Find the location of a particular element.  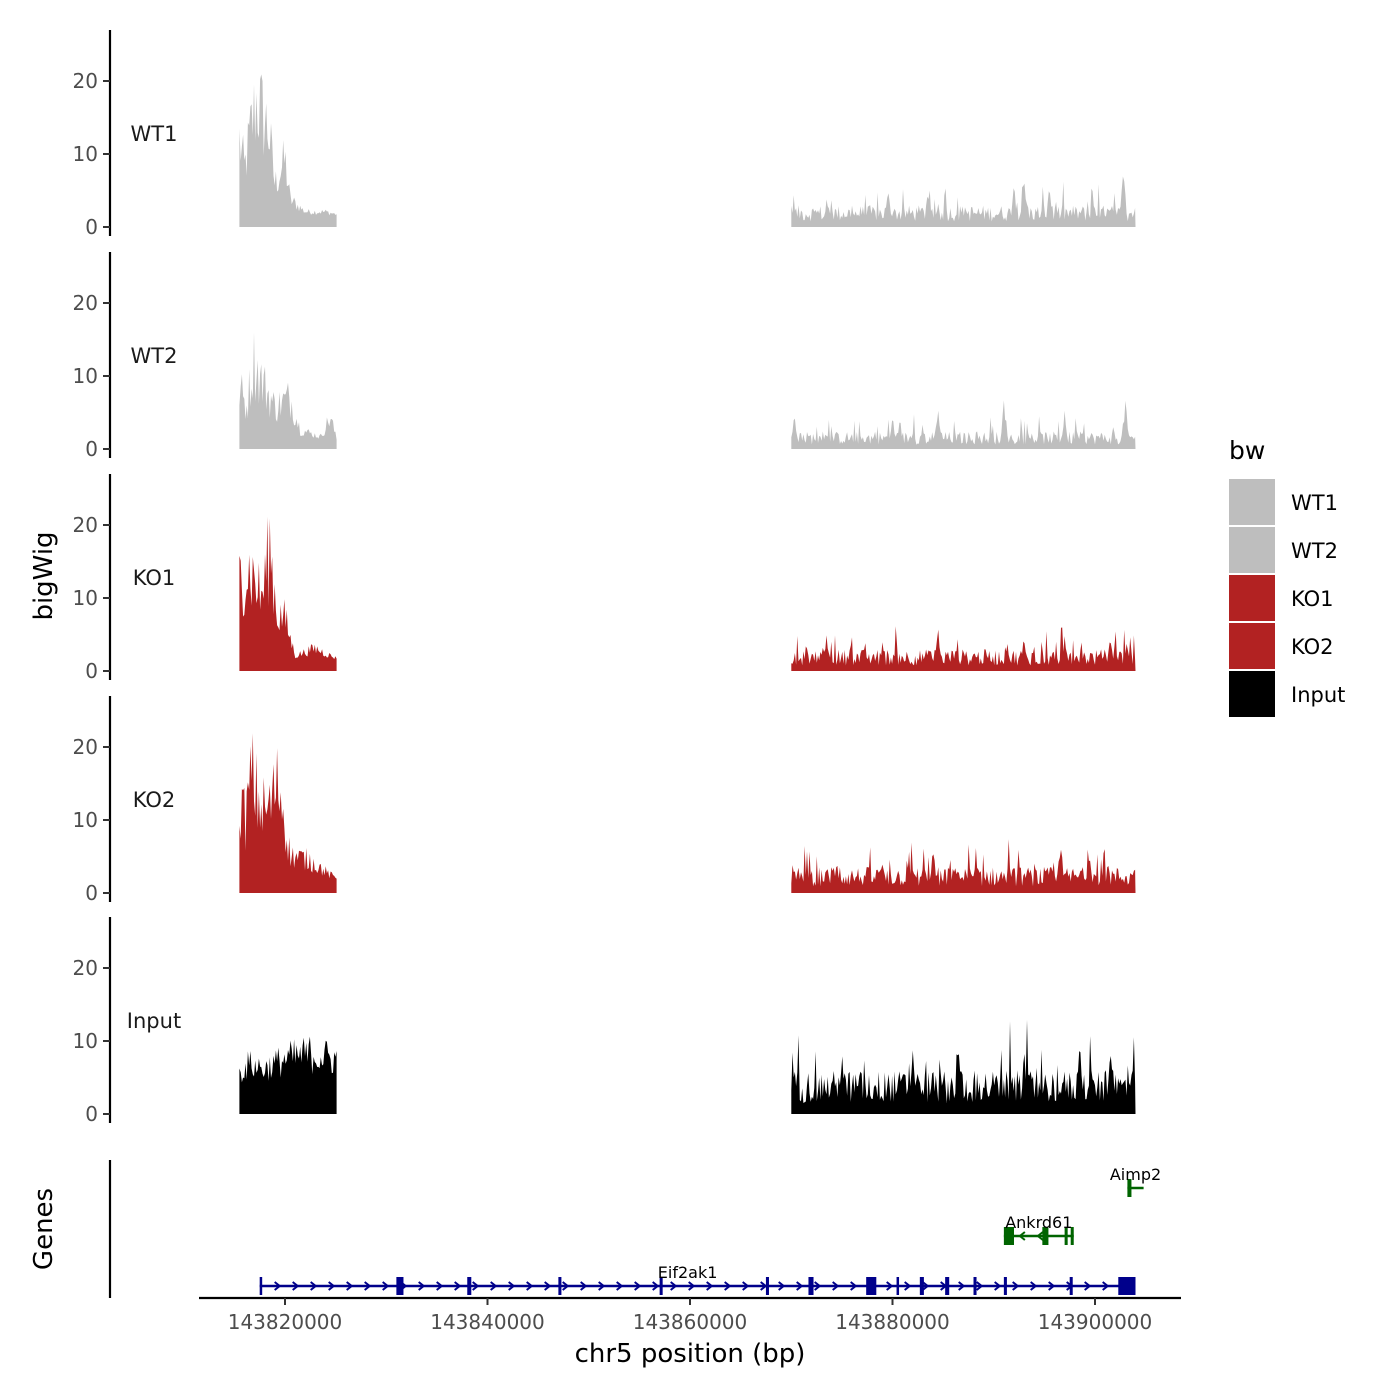

track-label: Input is located at coordinates (154, 1021).